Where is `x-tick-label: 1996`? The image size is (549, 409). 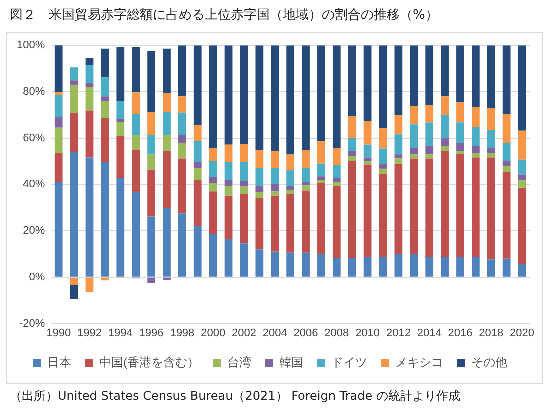 x-tick-label: 1996 is located at coordinates (151, 333).